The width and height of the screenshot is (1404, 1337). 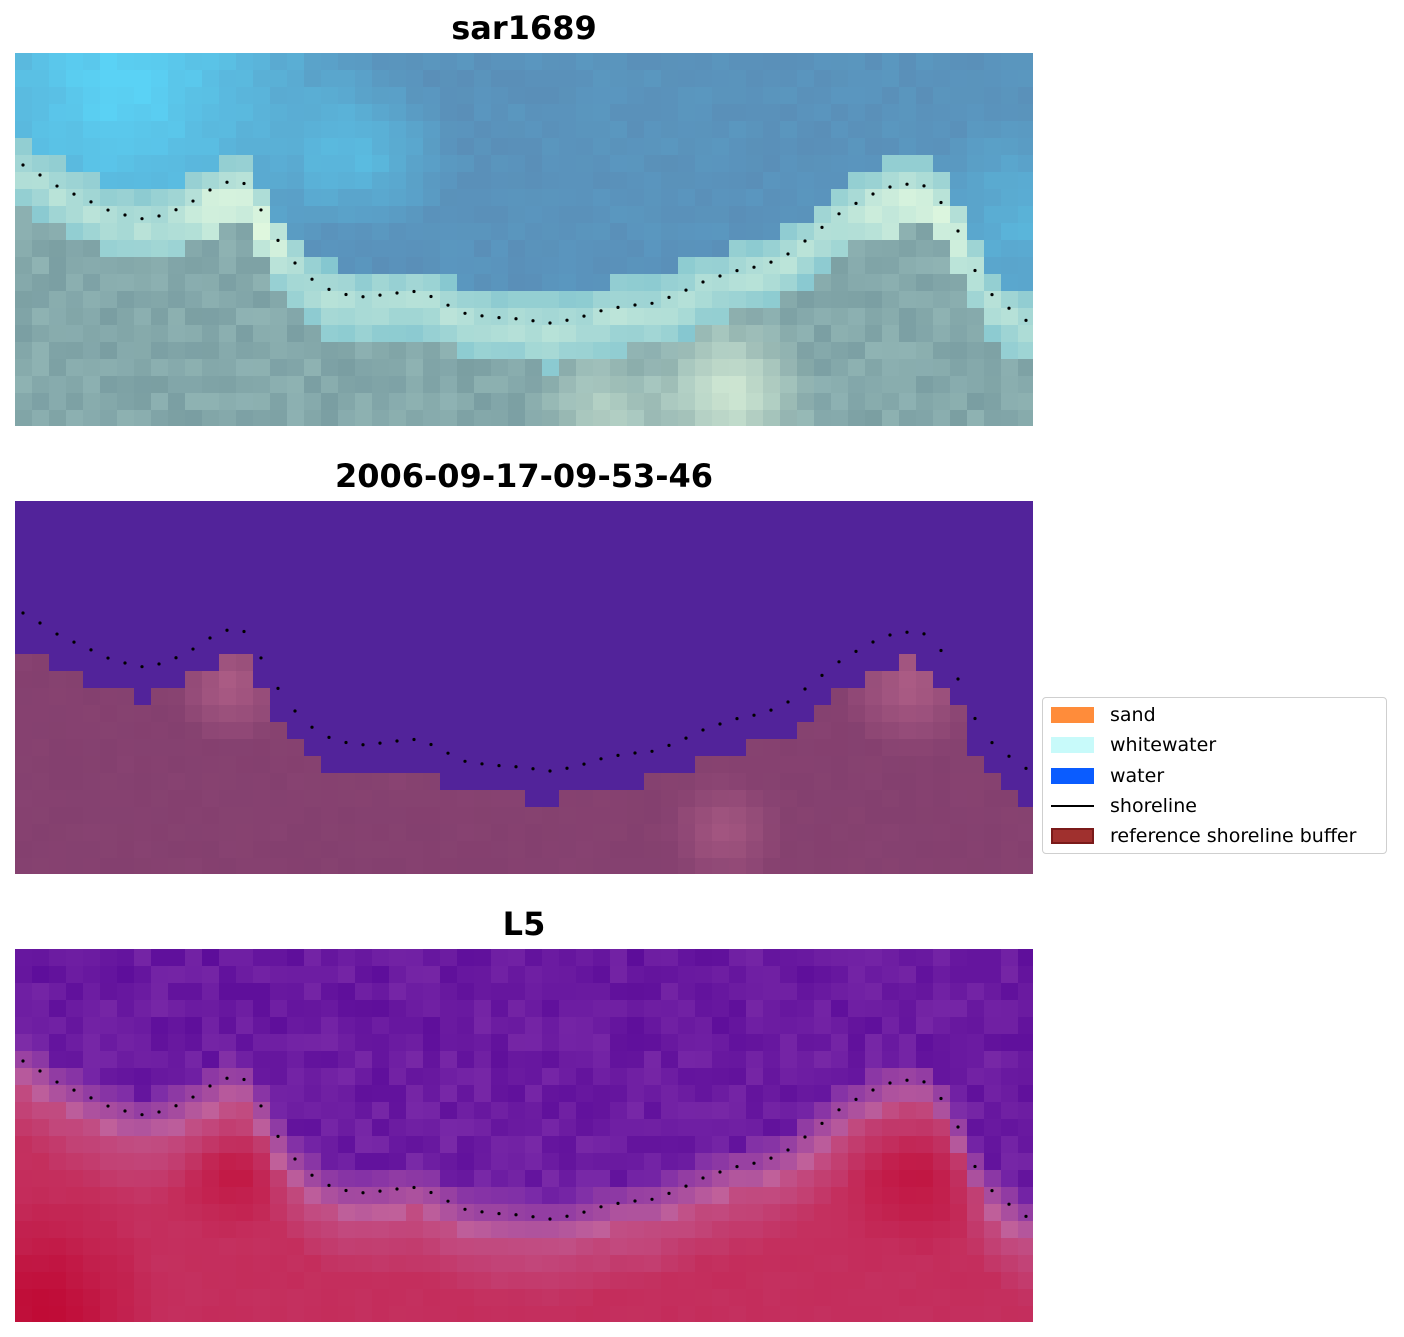 What do you see at coordinates (524, 692) in the screenshot?
I see `classified-shoreline` at bounding box center [524, 692].